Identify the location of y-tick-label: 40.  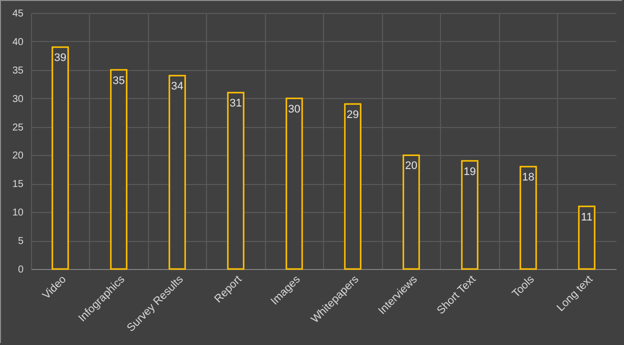
(18, 42).